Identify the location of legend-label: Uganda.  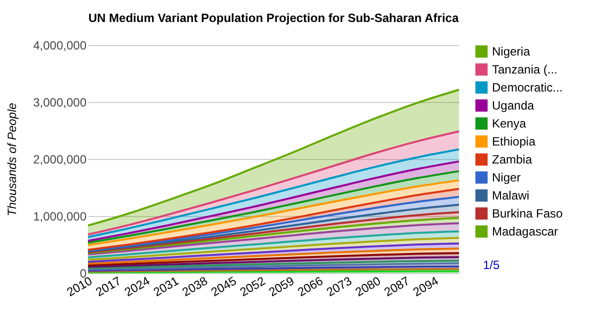
(513, 105).